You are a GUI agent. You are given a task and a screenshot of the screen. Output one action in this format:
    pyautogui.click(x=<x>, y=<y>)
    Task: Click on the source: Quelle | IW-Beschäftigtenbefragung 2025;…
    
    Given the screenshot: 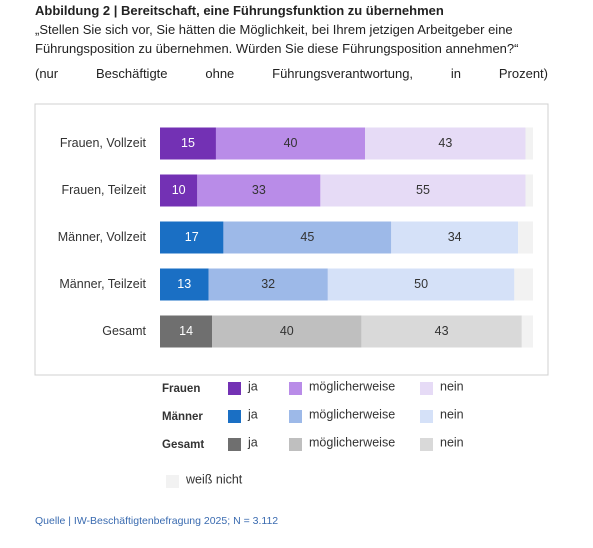 What is the action you would take?
    pyautogui.click(x=157, y=521)
    